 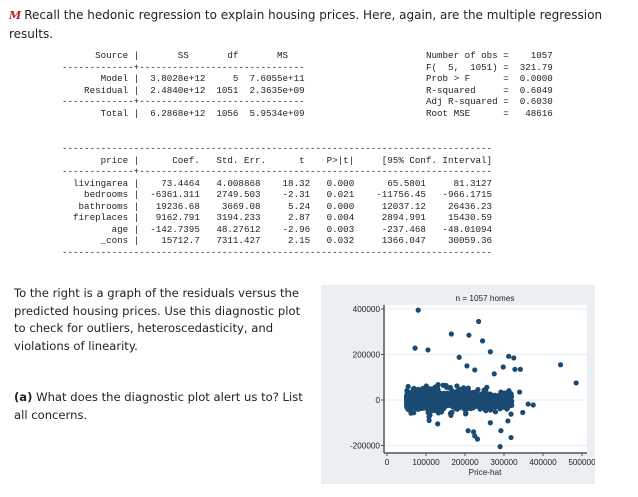 I want to click on plot-area, so click(x=485, y=378).